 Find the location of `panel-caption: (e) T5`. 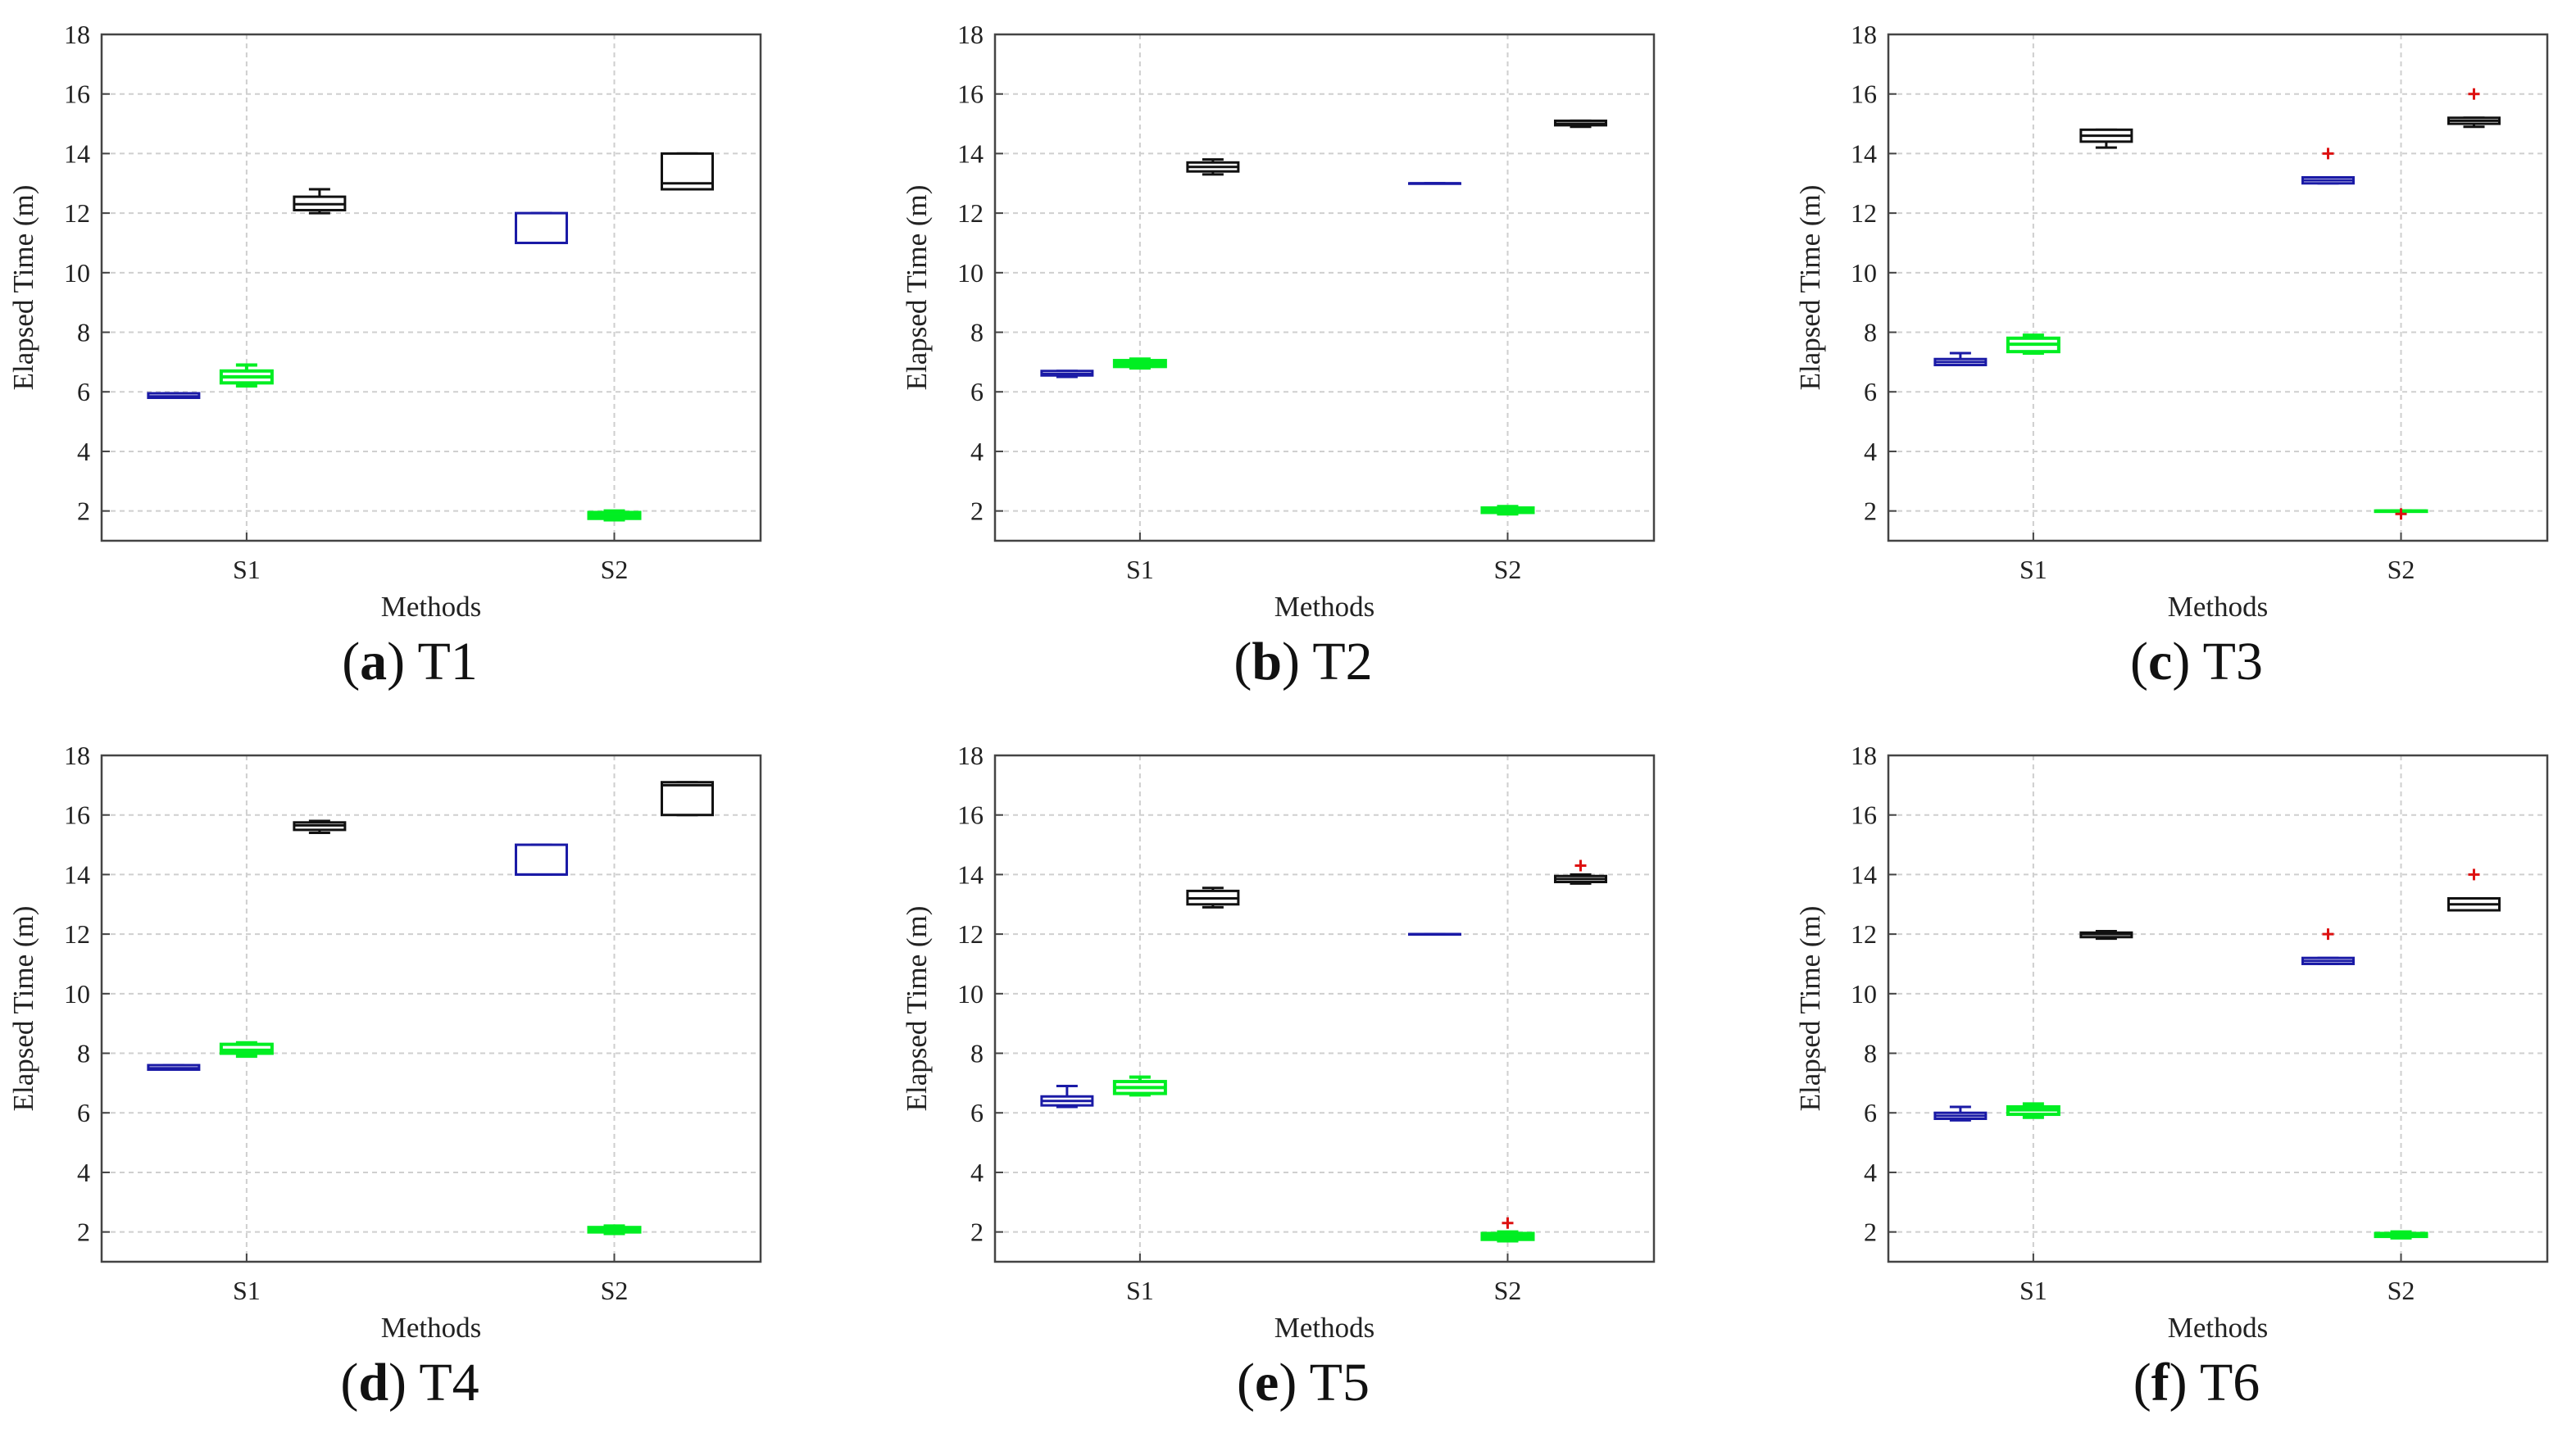

panel-caption: (e) T5 is located at coordinates (1303, 1383).